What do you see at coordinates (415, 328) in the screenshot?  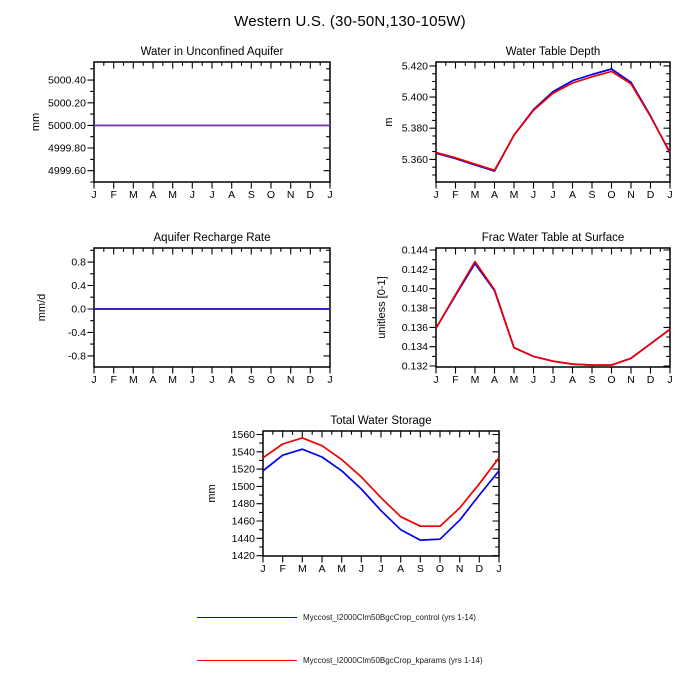 I see `y-tick-label: 0.136` at bounding box center [415, 328].